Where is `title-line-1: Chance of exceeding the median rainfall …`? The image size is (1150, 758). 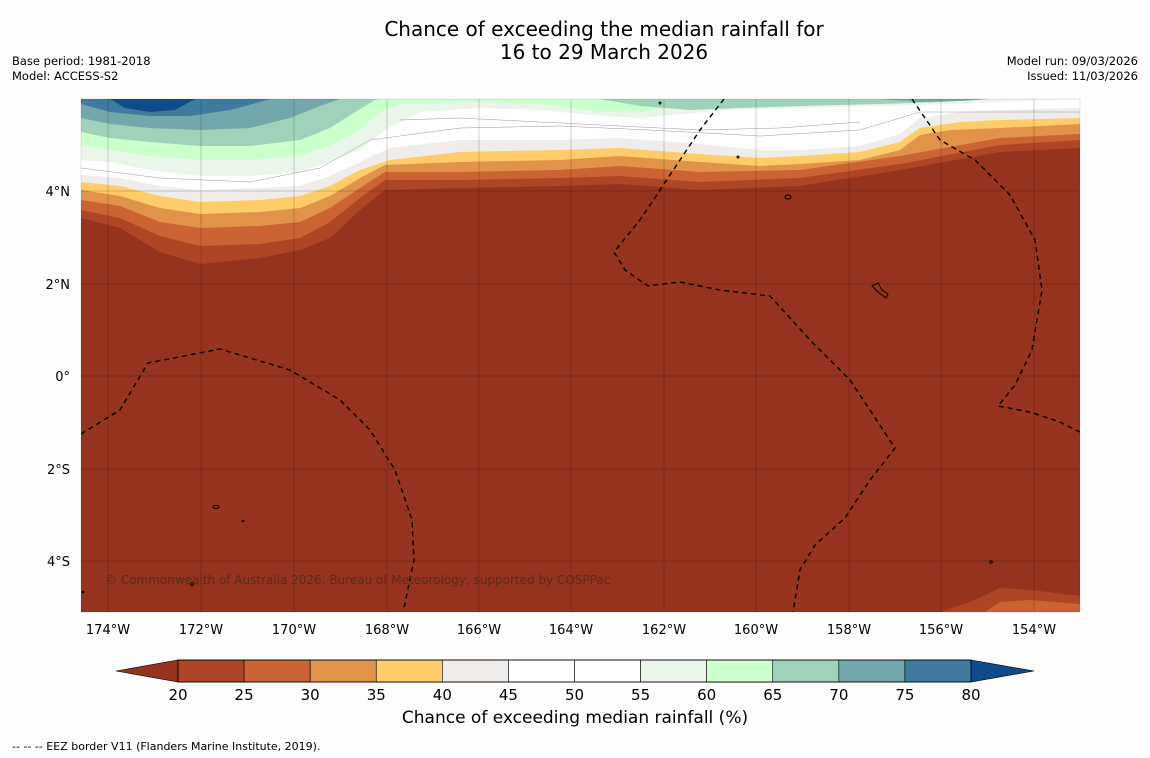 title-line-1: Chance of exceeding the median rainfall … is located at coordinates (604, 29).